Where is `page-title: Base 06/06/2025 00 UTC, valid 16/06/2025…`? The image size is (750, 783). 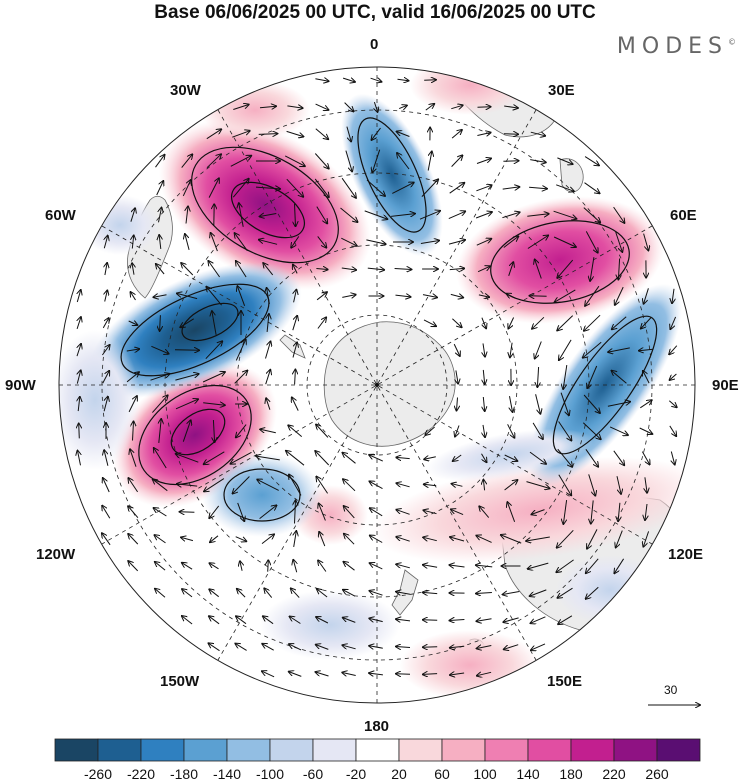
page-title: Base 06/06/2025 00 UTC, valid 16/06/2025… is located at coordinates (375, 12).